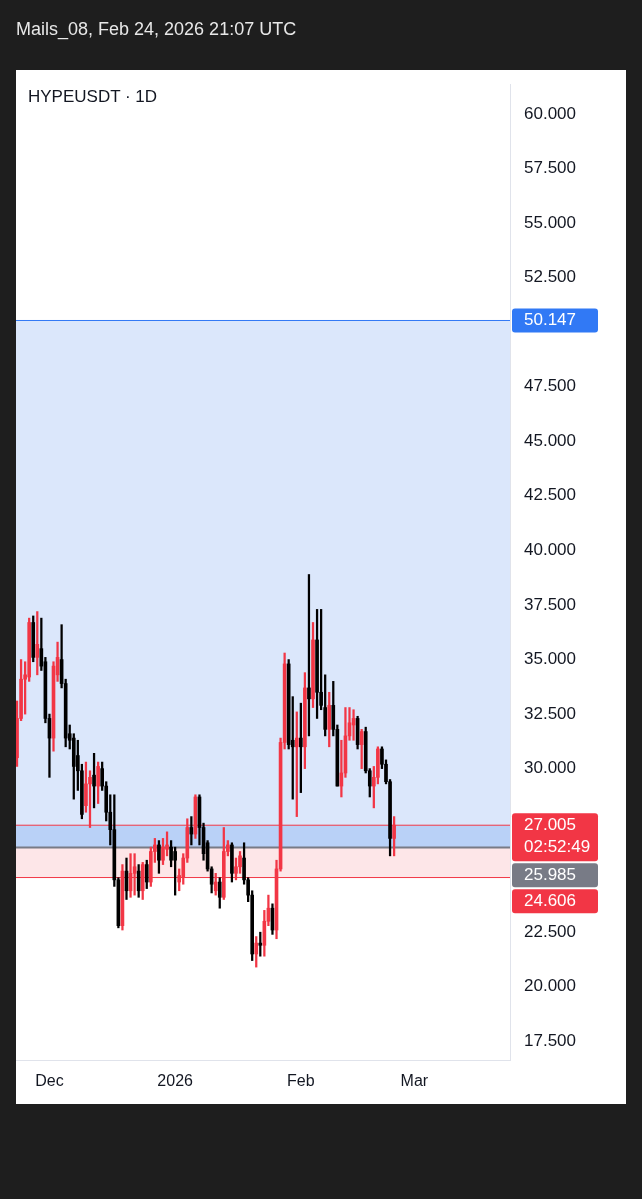  What do you see at coordinates (550, 320) in the screenshot?
I see `ref-line-label: 50.147` at bounding box center [550, 320].